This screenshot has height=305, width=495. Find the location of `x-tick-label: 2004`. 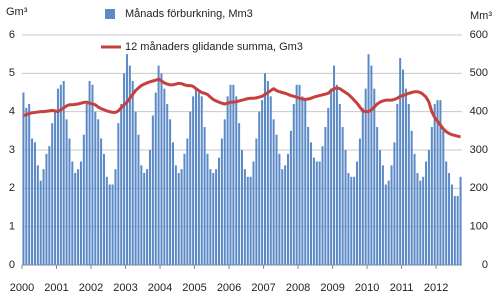

x-tick-label: 2004 is located at coordinates (160, 288).